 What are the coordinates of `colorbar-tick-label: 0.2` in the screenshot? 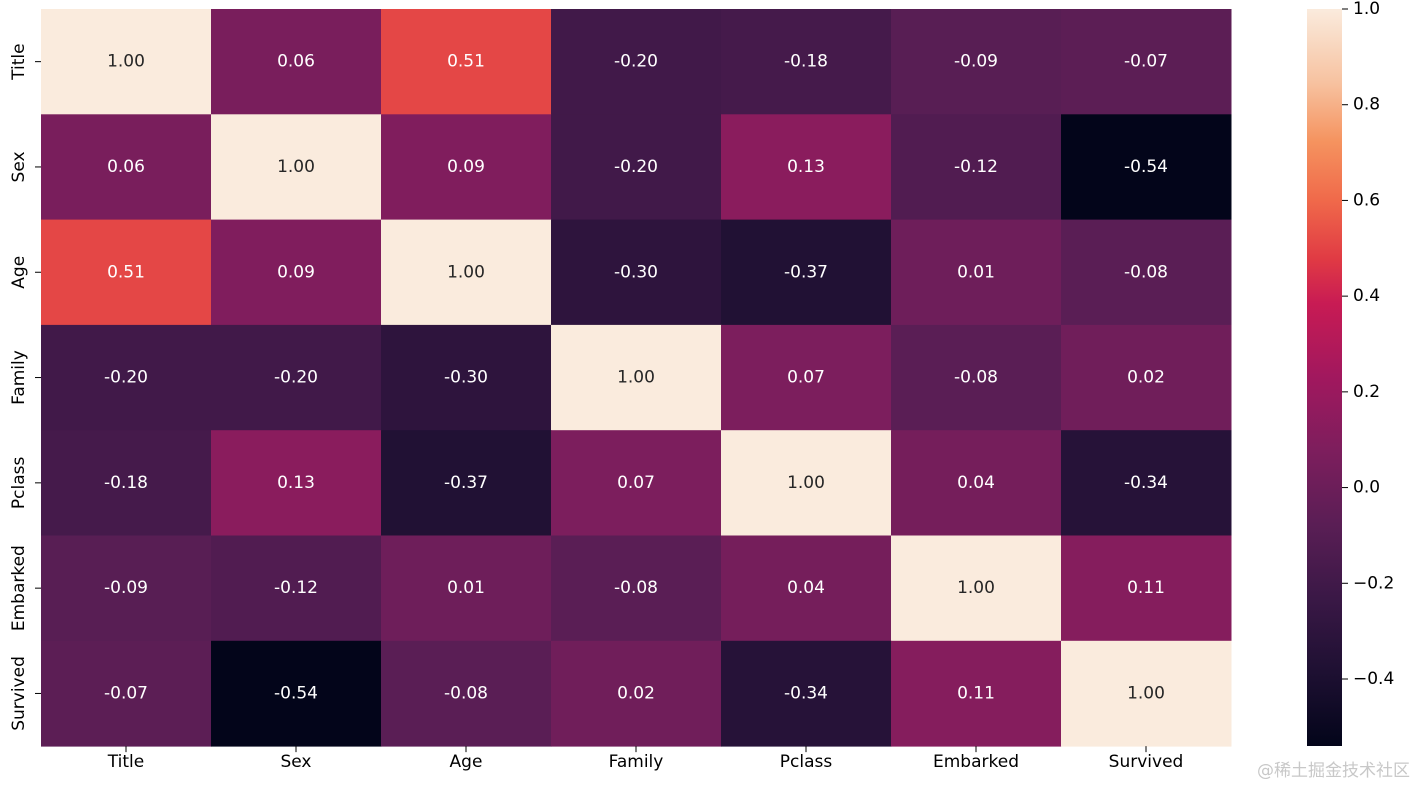 It's located at (1366, 392).